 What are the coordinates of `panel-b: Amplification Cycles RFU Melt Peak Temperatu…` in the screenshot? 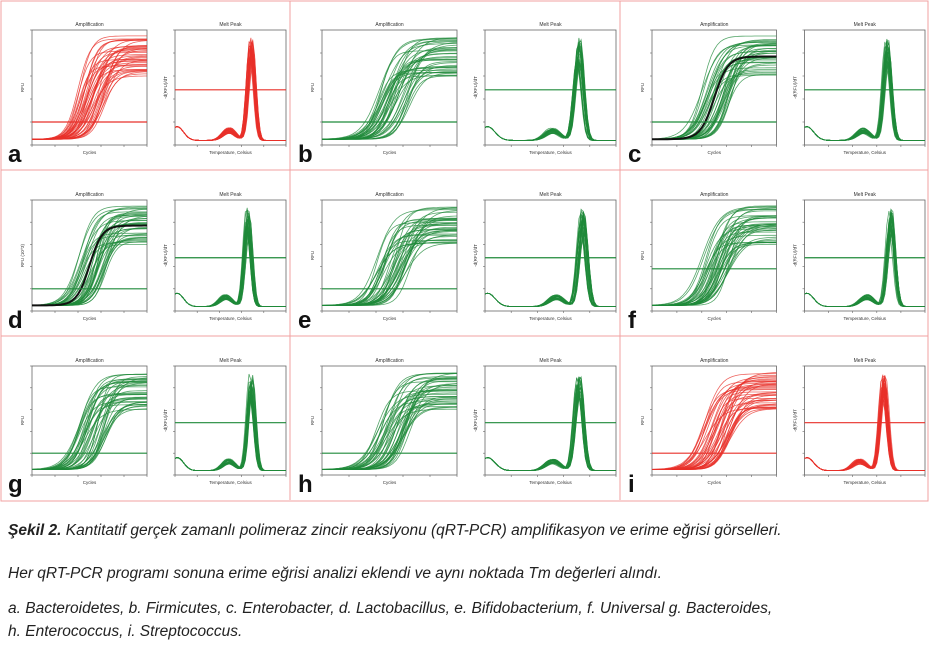 It's located at (457, 95).